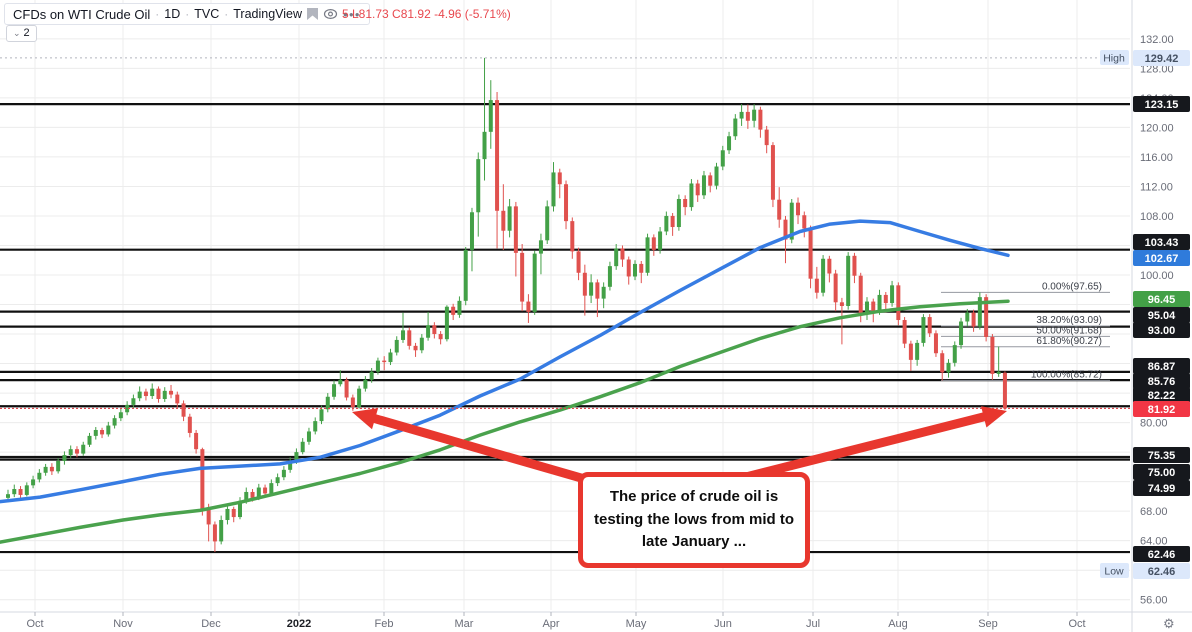 Image resolution: width=1192 pixels, height=632 pixels. What do you see at coordinates (1162, 105) in the screenshot?
I see `price-badge-value: 123.15` at bounding box center [1162, 105].